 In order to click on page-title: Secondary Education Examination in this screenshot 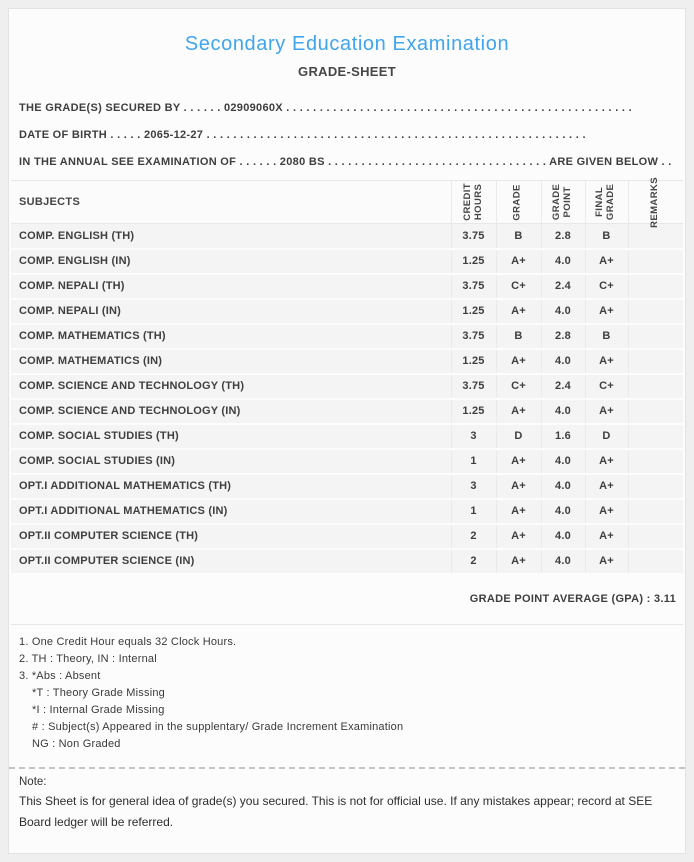, I will do `click(347, 44)`.